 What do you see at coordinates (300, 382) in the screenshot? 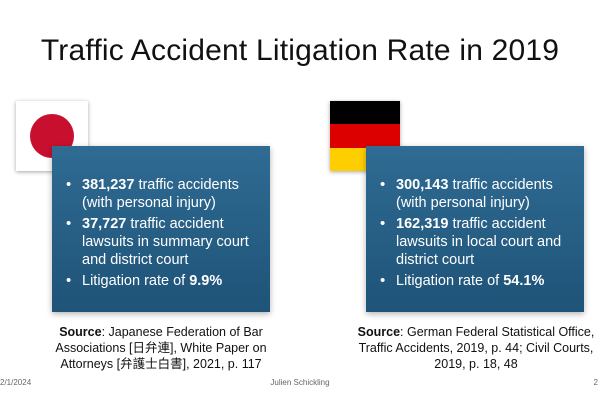
I see `footer-author: Julien Schickling` at bounding box center [300, 382].